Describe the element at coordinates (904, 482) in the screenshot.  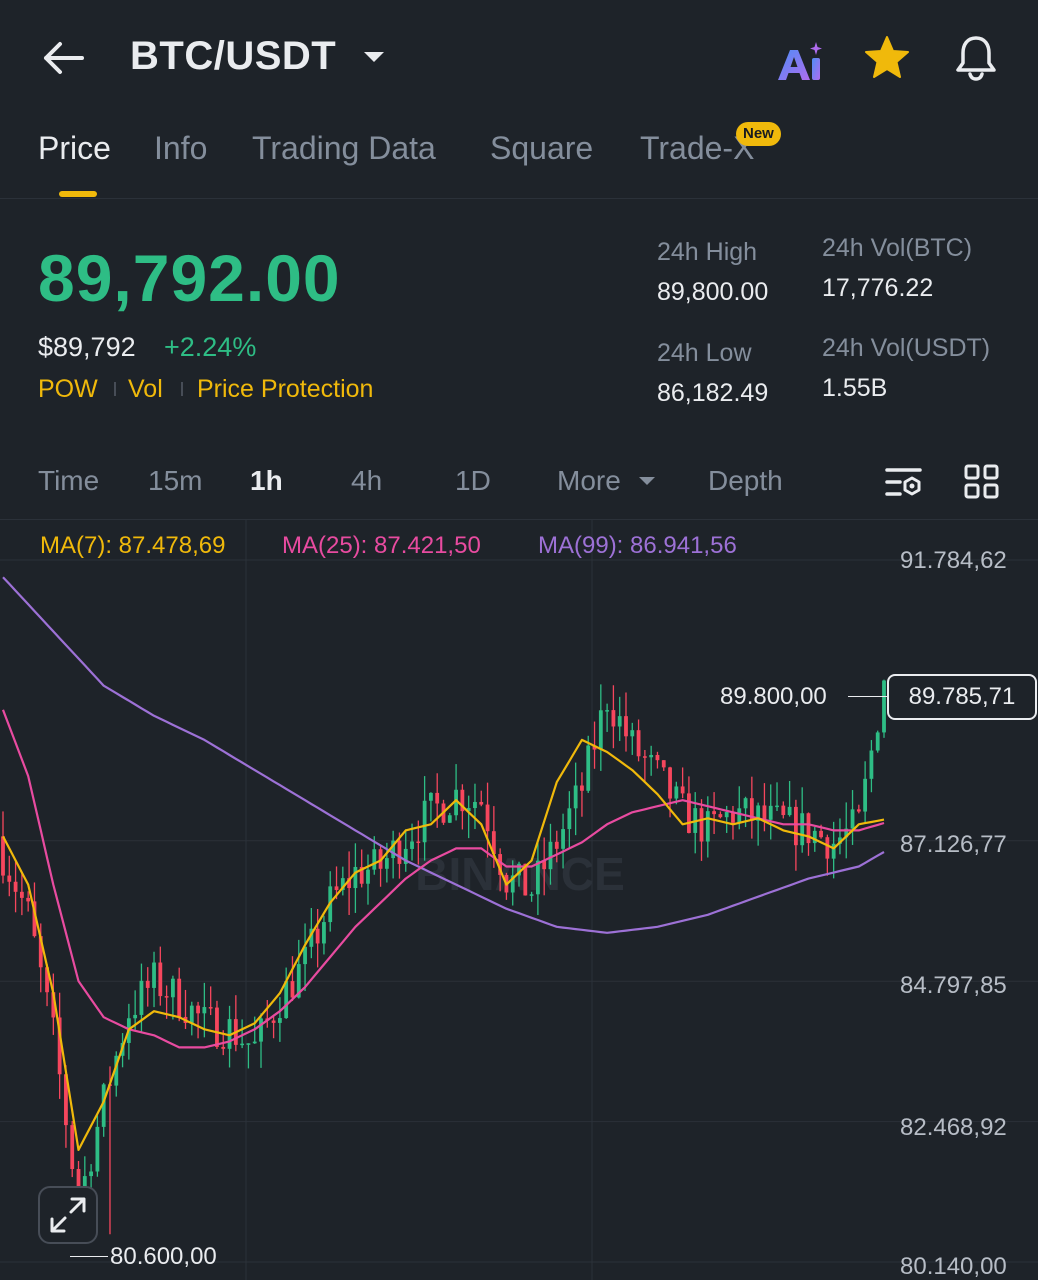
I see `chart-settings-icon` at that location.